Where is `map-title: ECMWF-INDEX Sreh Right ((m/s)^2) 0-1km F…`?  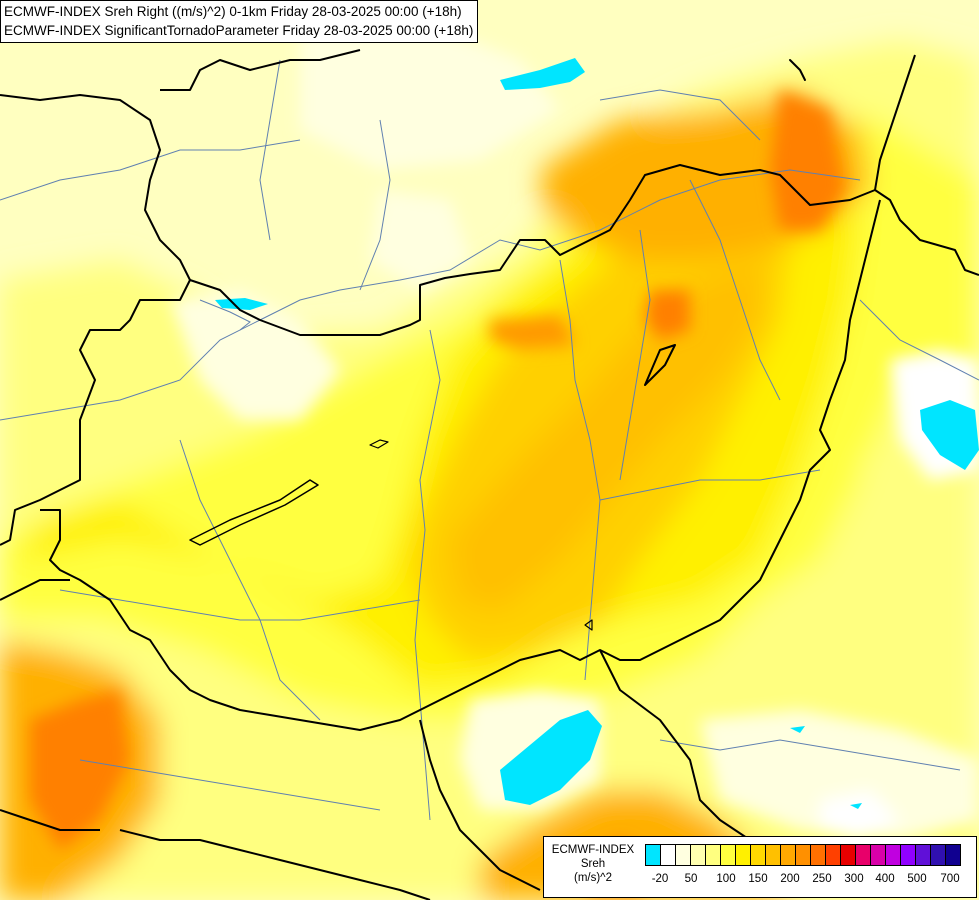 map-title: ECMWF-INDEX Sreh Right ((m/s)^2) 0-1km F… is located at coordinates (239, 21).